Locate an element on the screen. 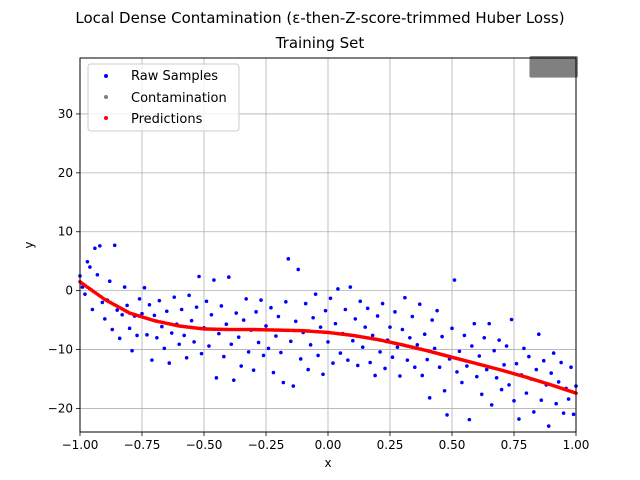 The width and height of the screenshot is (640, 480). x-tick-label: −0.50 is located at coordinates (204, 445).